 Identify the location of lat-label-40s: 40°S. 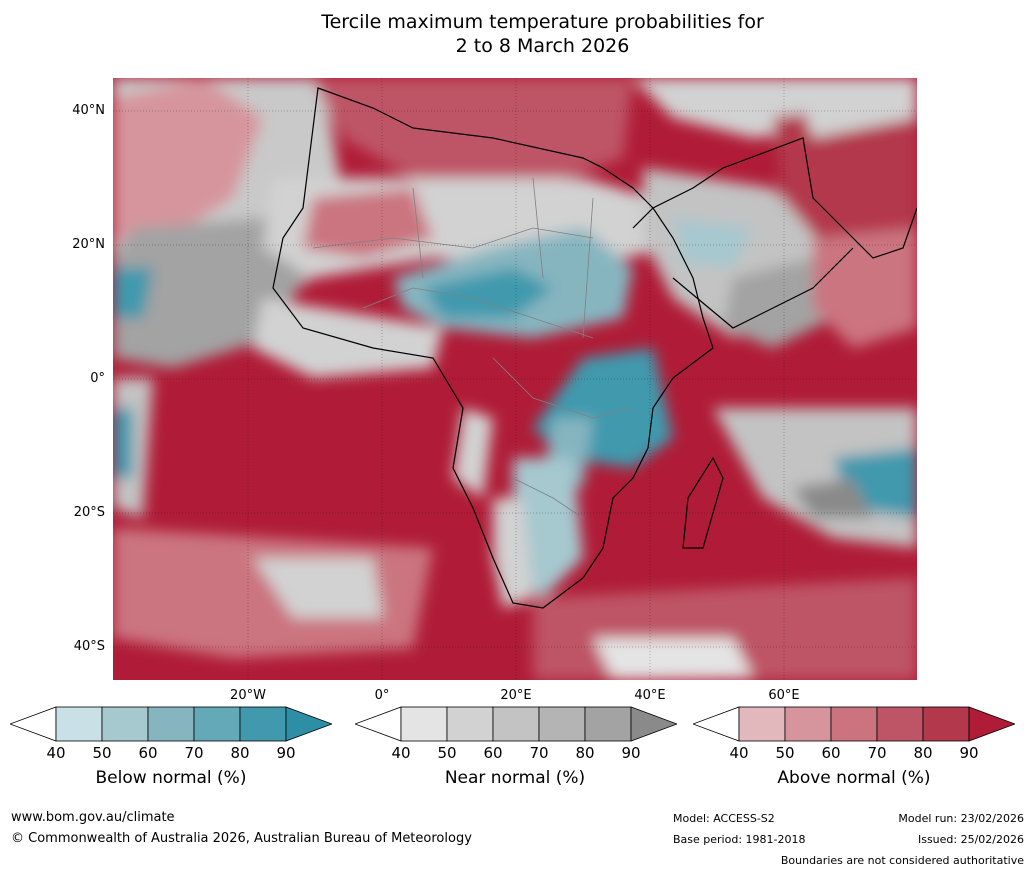
(89, 646).